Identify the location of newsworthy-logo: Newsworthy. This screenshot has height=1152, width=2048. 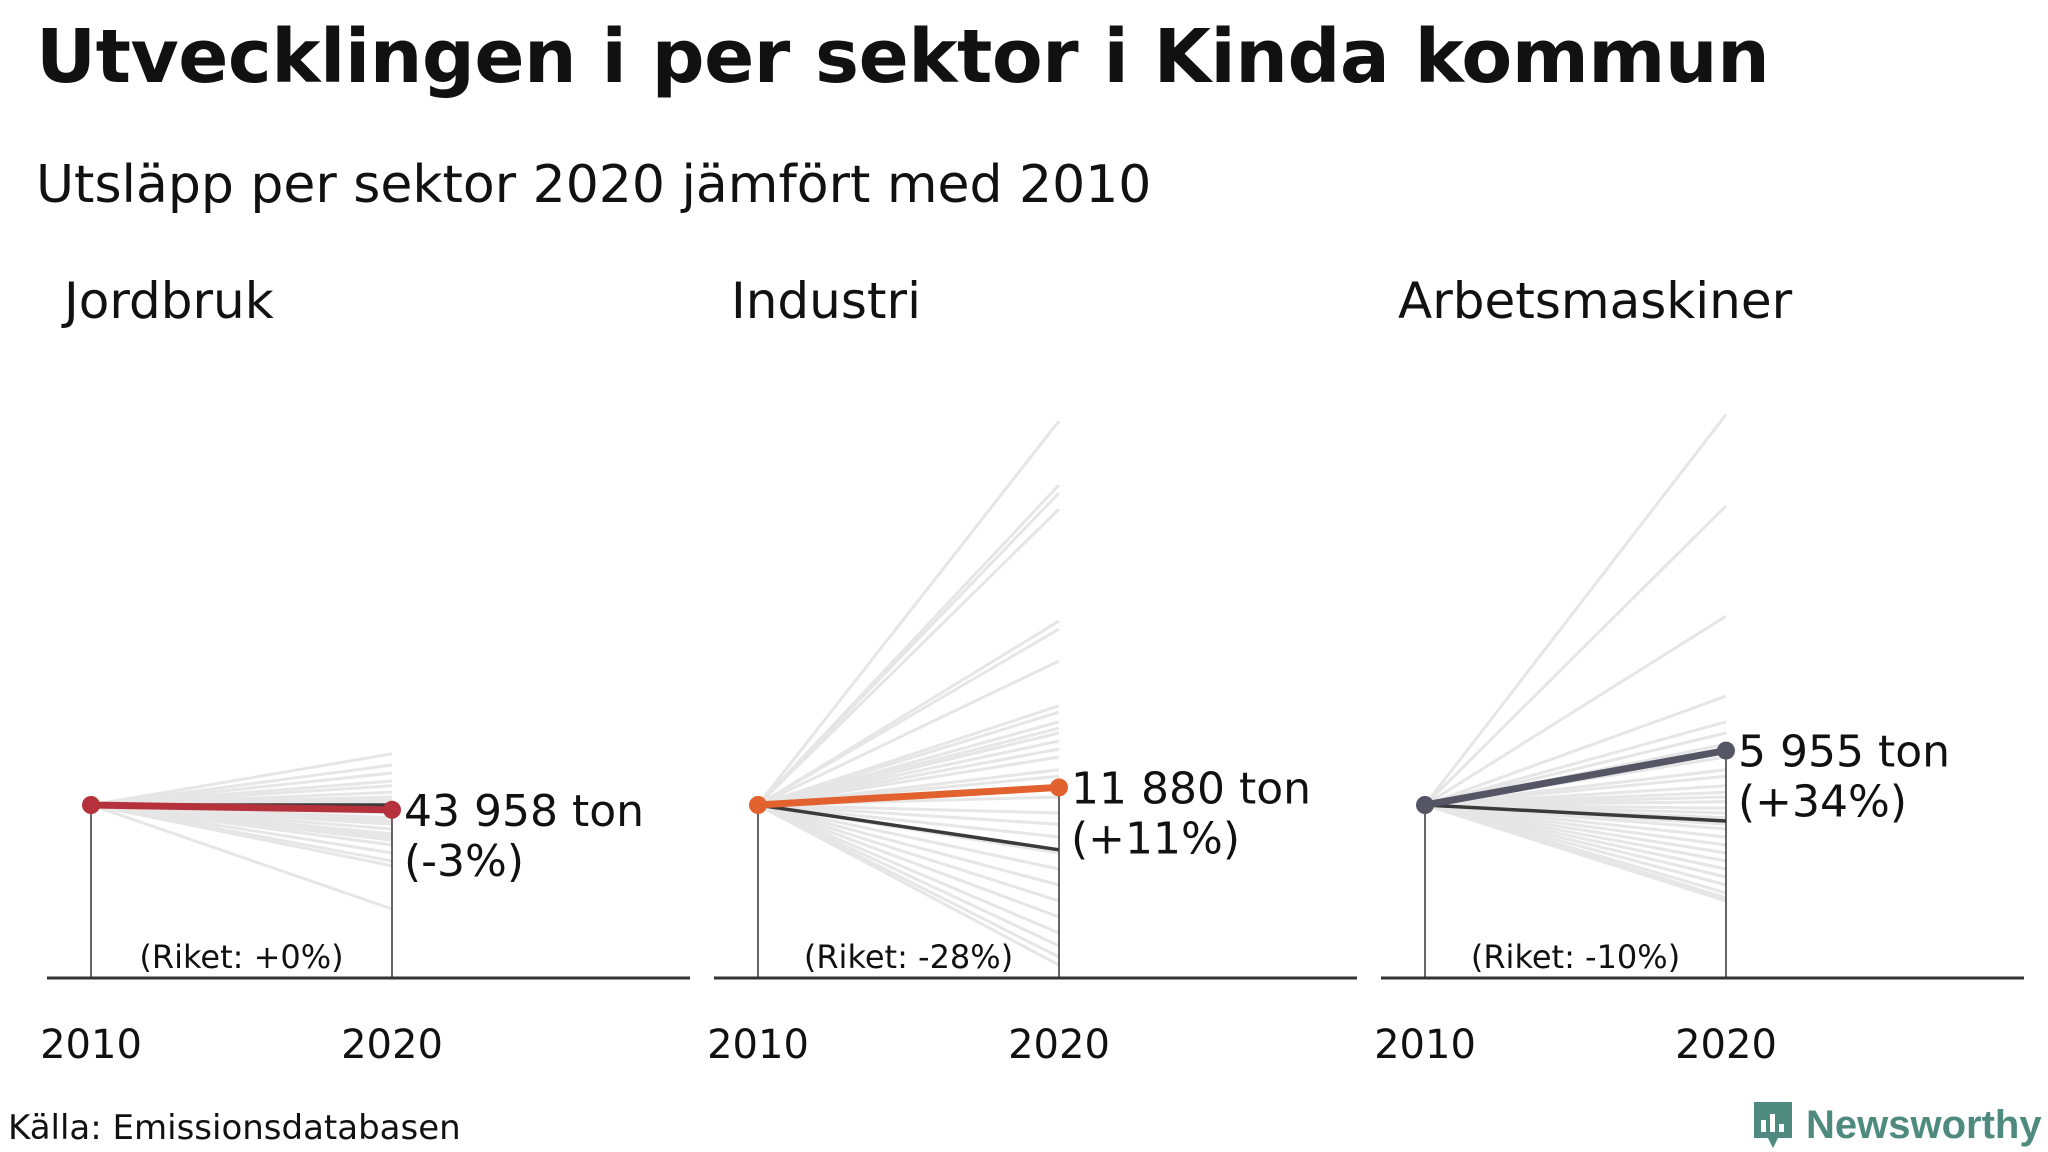
(1896, 1125).